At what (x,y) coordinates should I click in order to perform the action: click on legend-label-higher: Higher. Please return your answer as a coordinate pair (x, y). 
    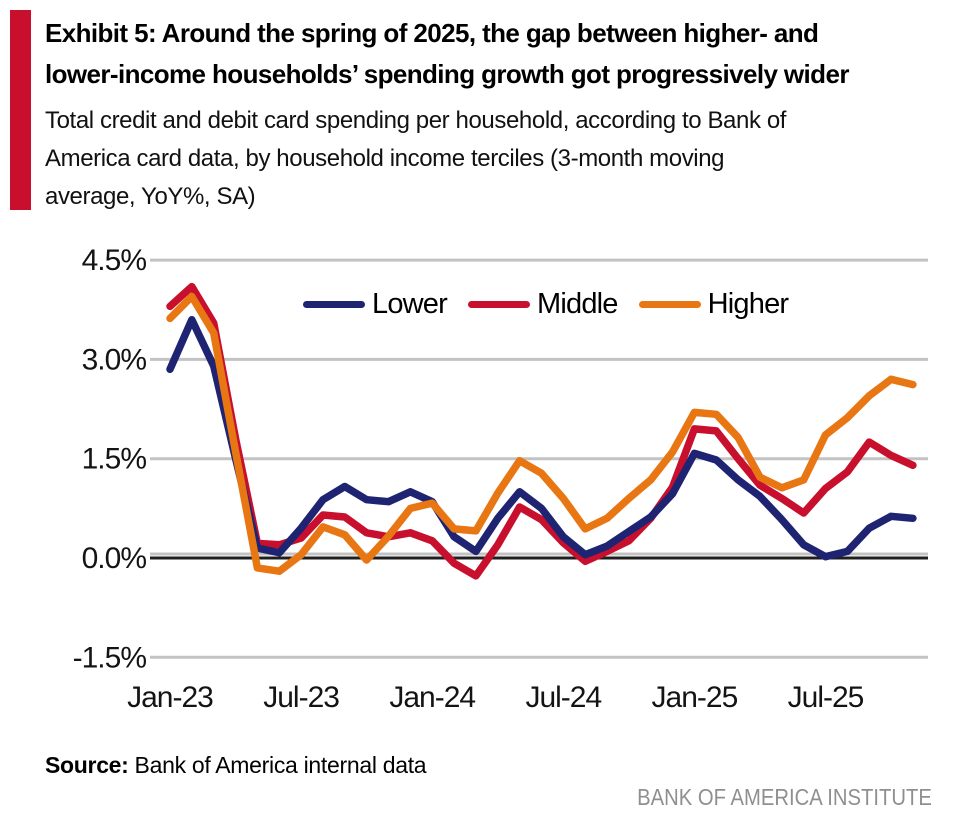
    Looking at the image, I should click on (748, 304).